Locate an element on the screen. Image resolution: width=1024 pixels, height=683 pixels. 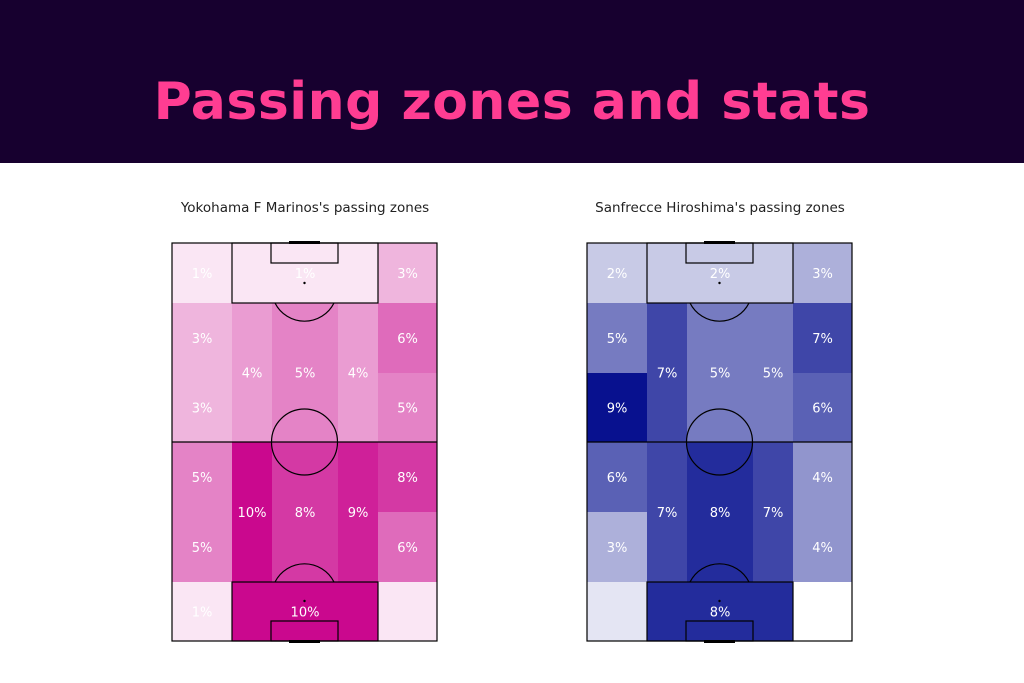
zone-label-lower-right-half: 7% is located at coordinates (773, 513).